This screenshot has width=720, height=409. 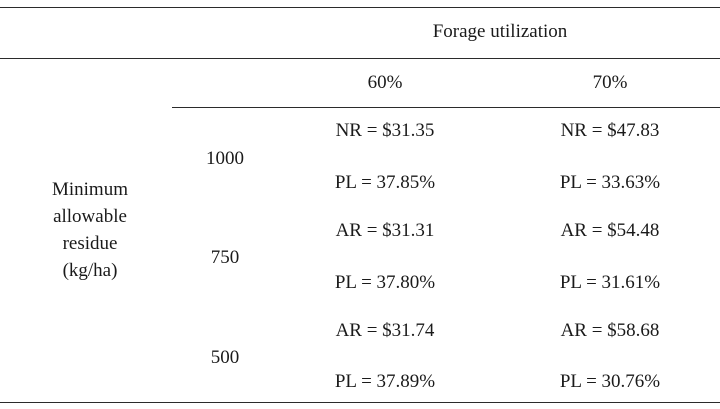 I want to click on table-cell: PL = 37.80%, so click(x=385, y=282).